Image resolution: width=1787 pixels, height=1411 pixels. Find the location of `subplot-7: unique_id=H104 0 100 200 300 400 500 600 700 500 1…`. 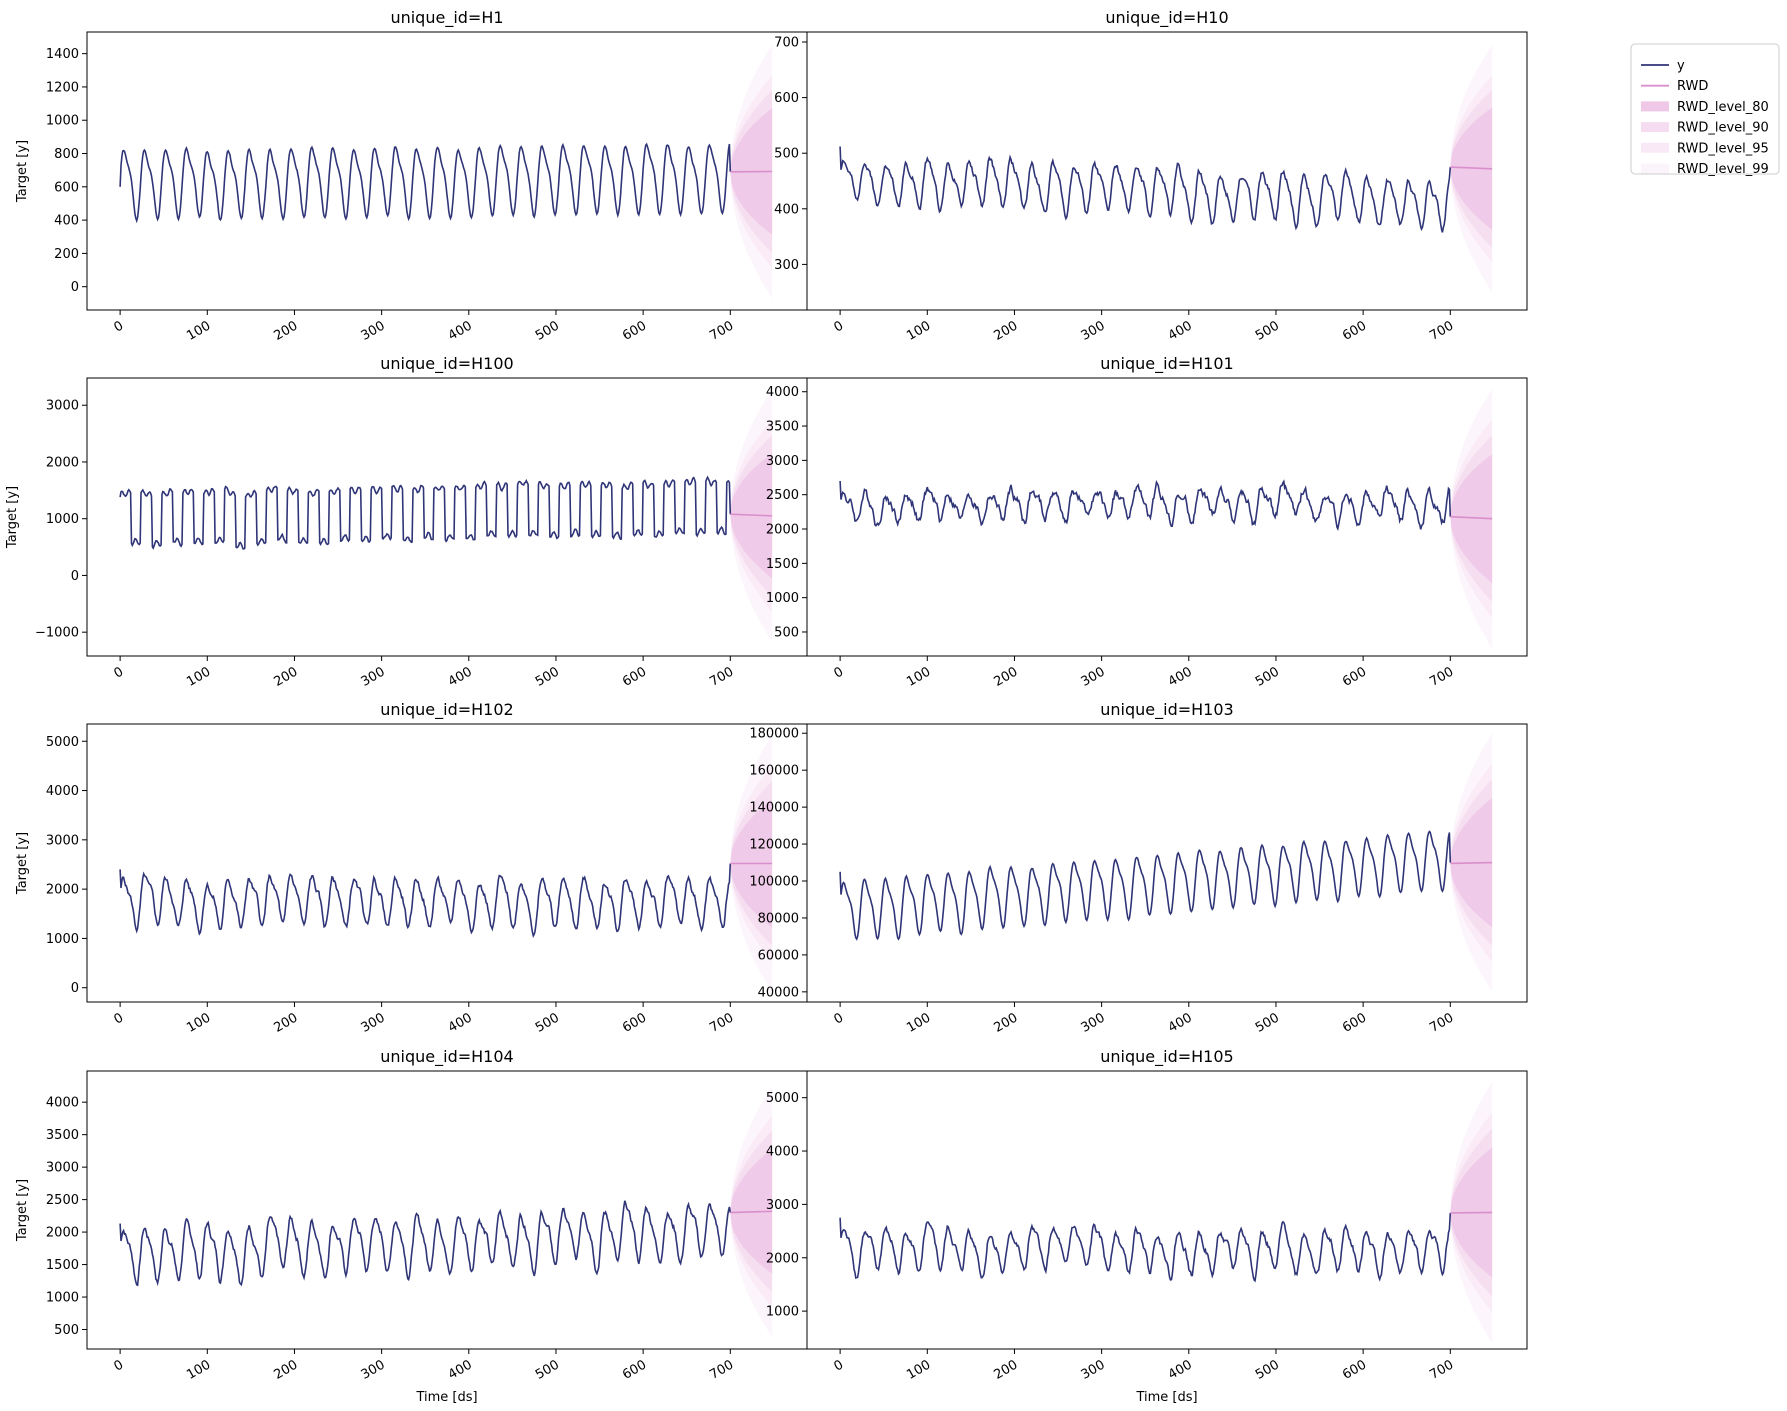

subplot-7: unique_id=H104 0 100 200 300 400 500 600 700 500 1… is located at coordinates (411, 1226).